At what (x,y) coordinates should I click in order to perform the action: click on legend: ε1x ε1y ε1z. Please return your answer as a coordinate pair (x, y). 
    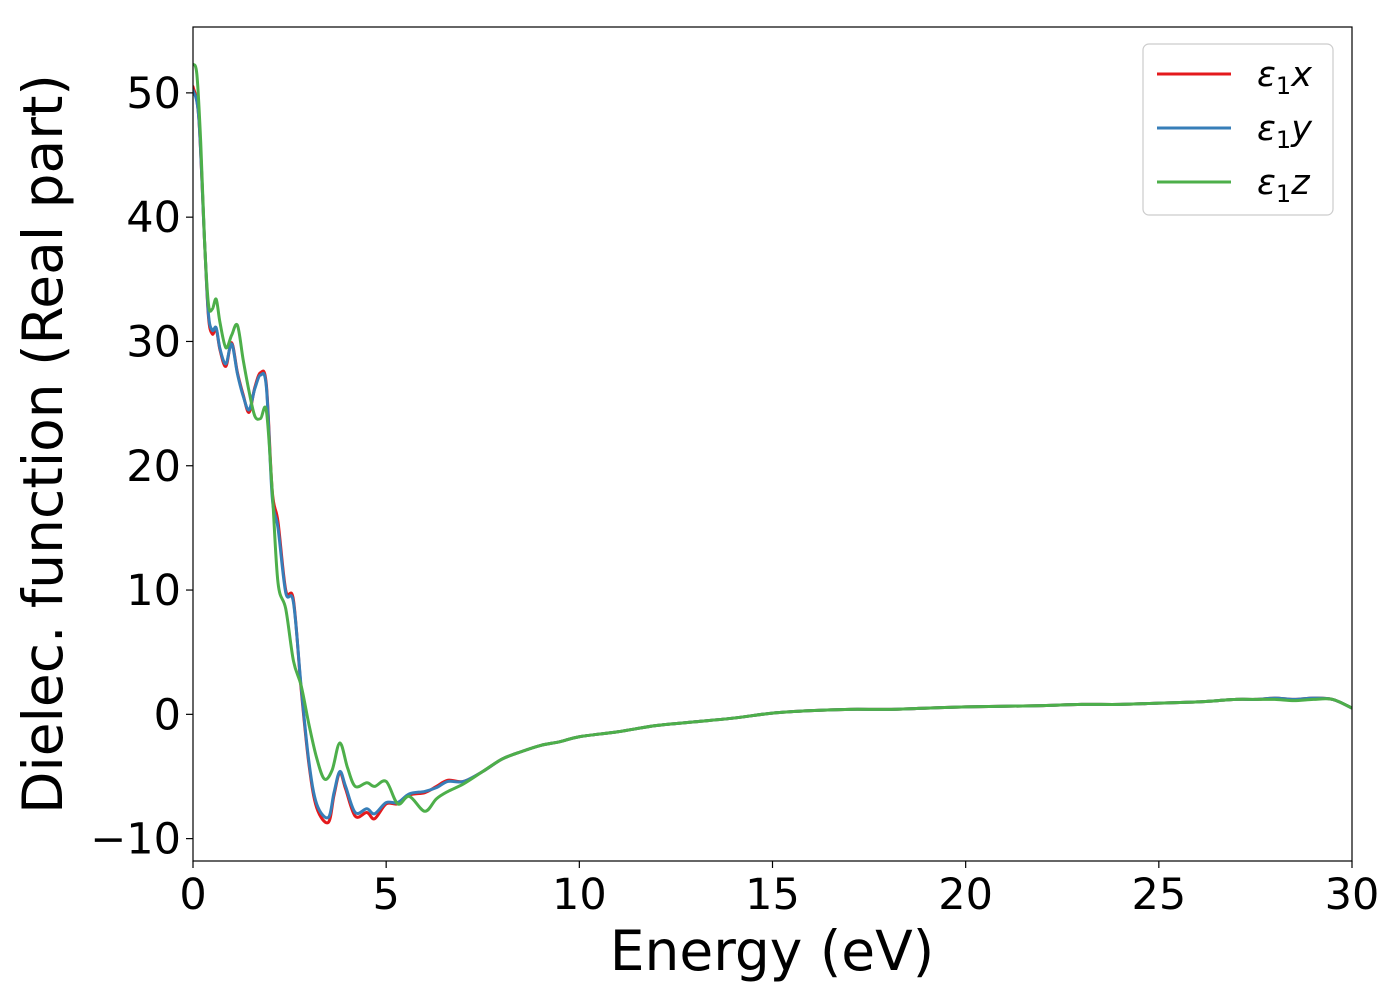
    Looking at the image, I should click on (1238, 129).